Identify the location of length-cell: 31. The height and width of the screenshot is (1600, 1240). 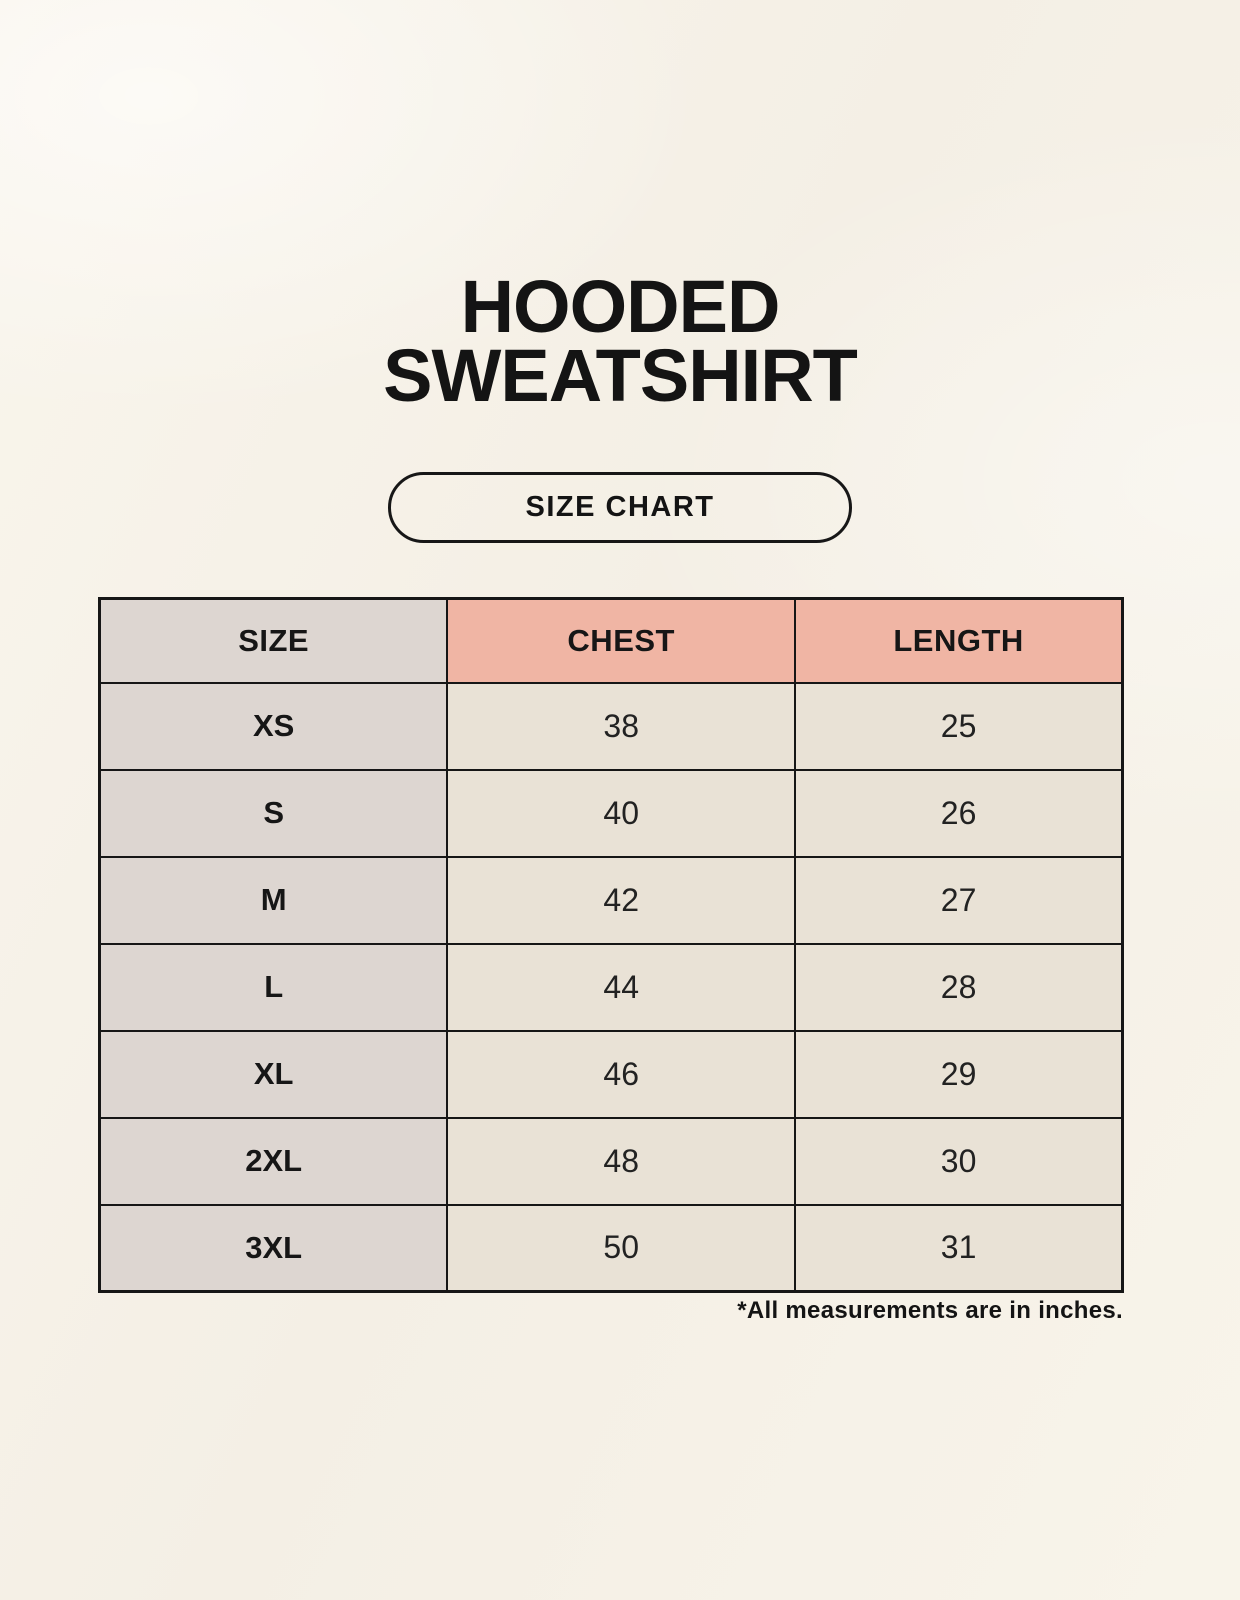
(959, 1248).